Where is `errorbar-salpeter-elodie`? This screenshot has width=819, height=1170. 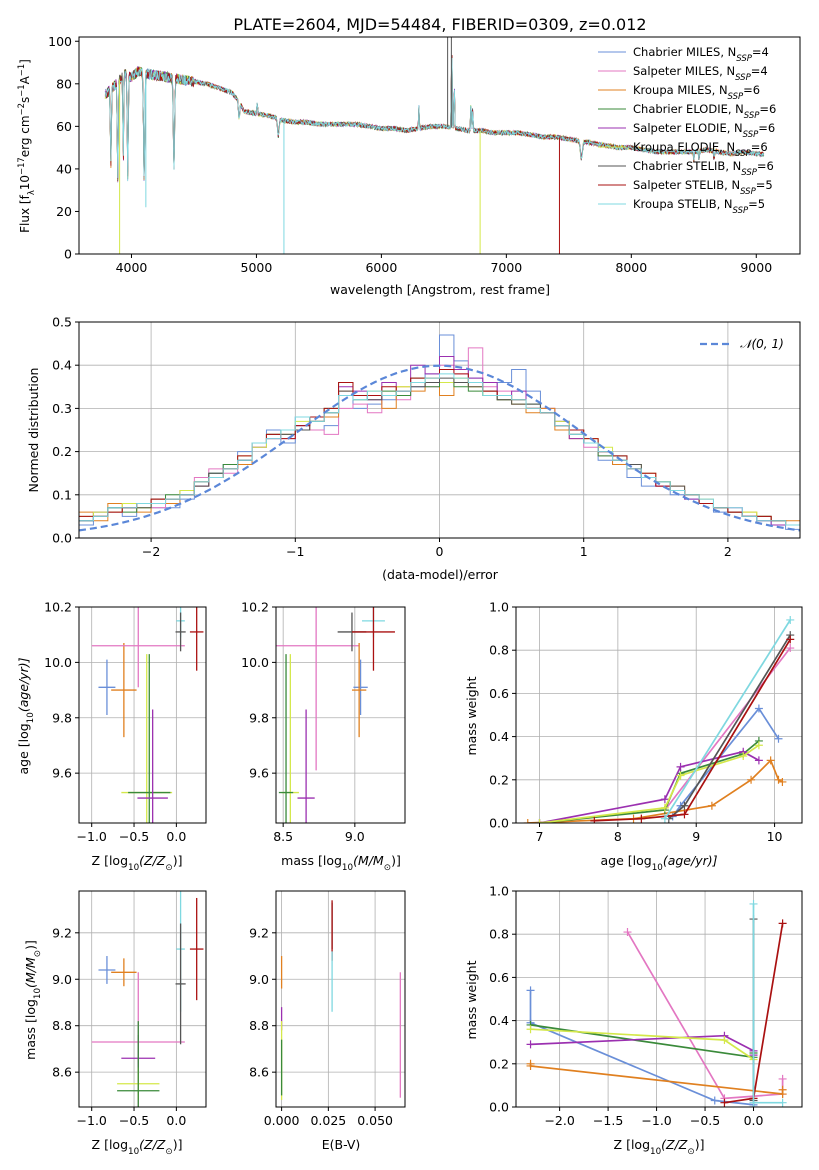
errorbar-salpeter-elodie is located at coordinates (306, 766).